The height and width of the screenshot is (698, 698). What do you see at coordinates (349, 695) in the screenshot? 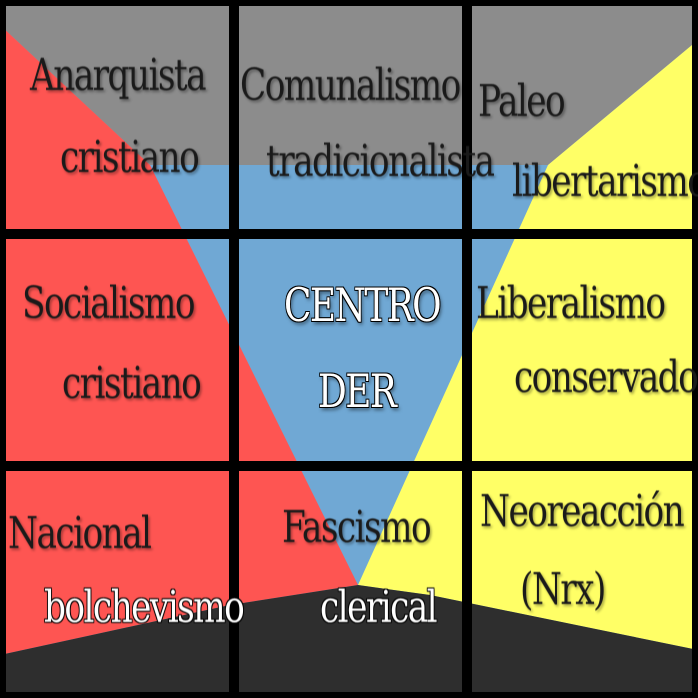
I see `grid-border-bottom` at bounding box center [349, 695].